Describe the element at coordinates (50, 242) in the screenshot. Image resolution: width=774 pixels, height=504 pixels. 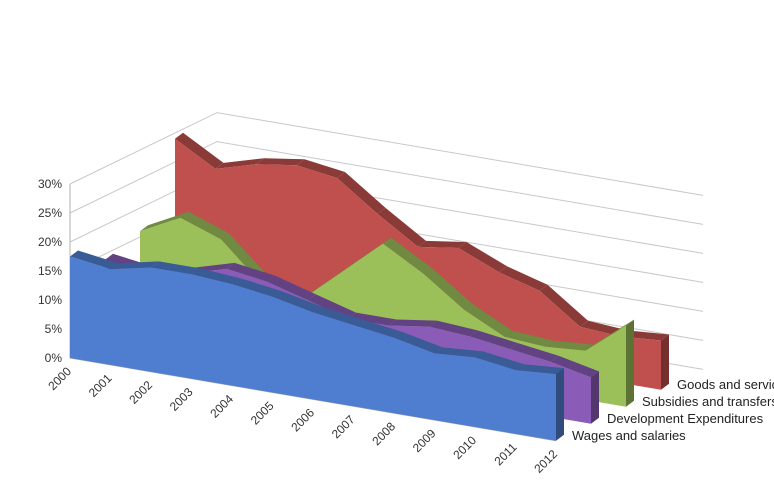
I see `y-tick-label: 20%` at that location.